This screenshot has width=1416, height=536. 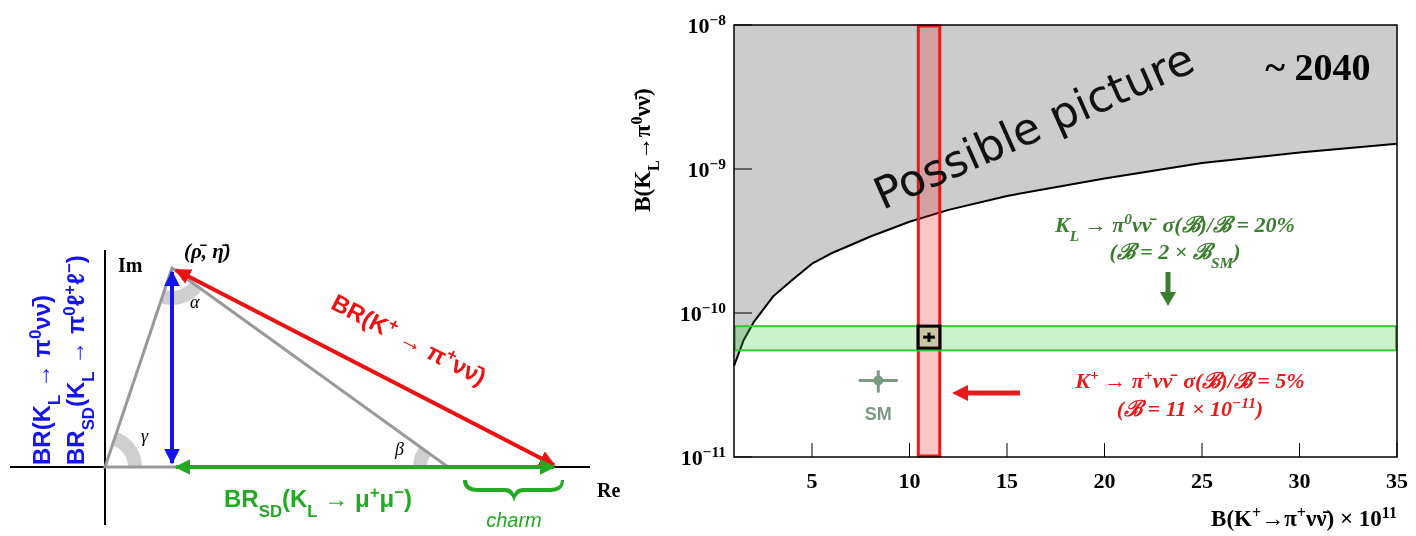 I want to click on x-tick-label: 35, so click(x=1397, y=480).